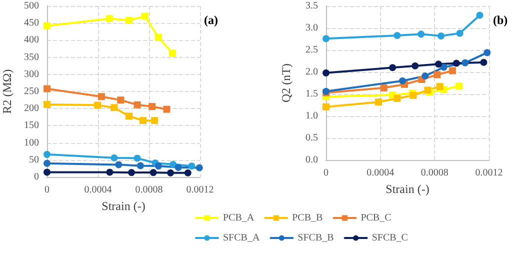  I want to click on y-tick-label: 300, so click(31, 74).